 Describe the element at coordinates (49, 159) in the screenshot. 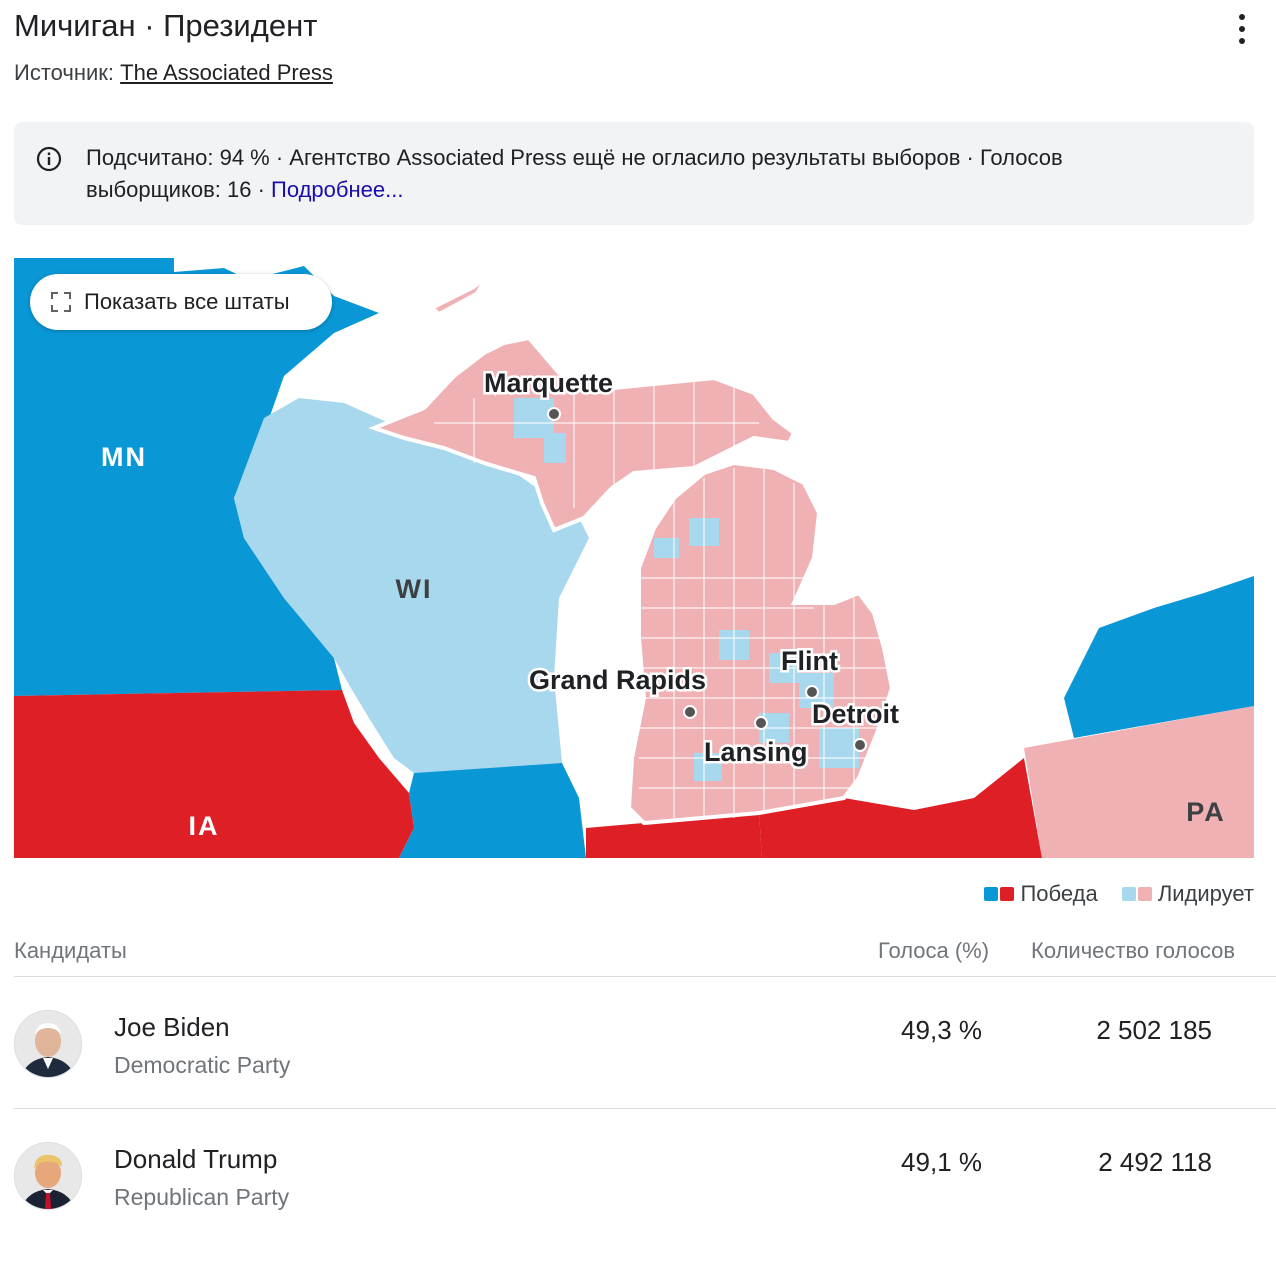

I see `info-icon` at that location.